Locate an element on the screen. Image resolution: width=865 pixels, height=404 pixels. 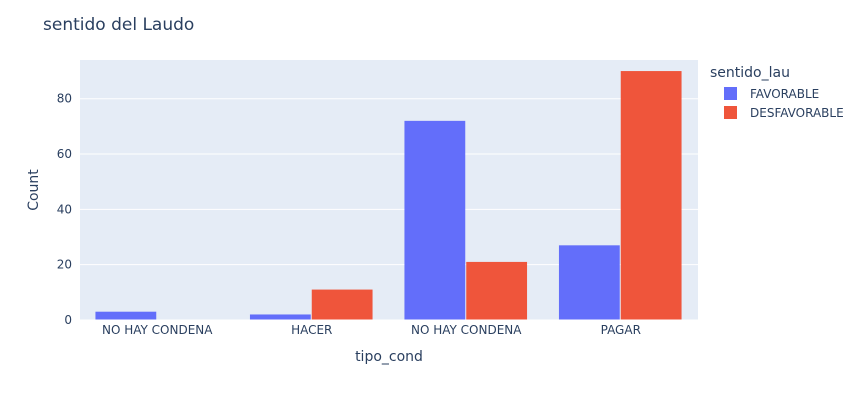
y-tick-labels: 0 20 40 60 80 is located at coordinates (64, 209).